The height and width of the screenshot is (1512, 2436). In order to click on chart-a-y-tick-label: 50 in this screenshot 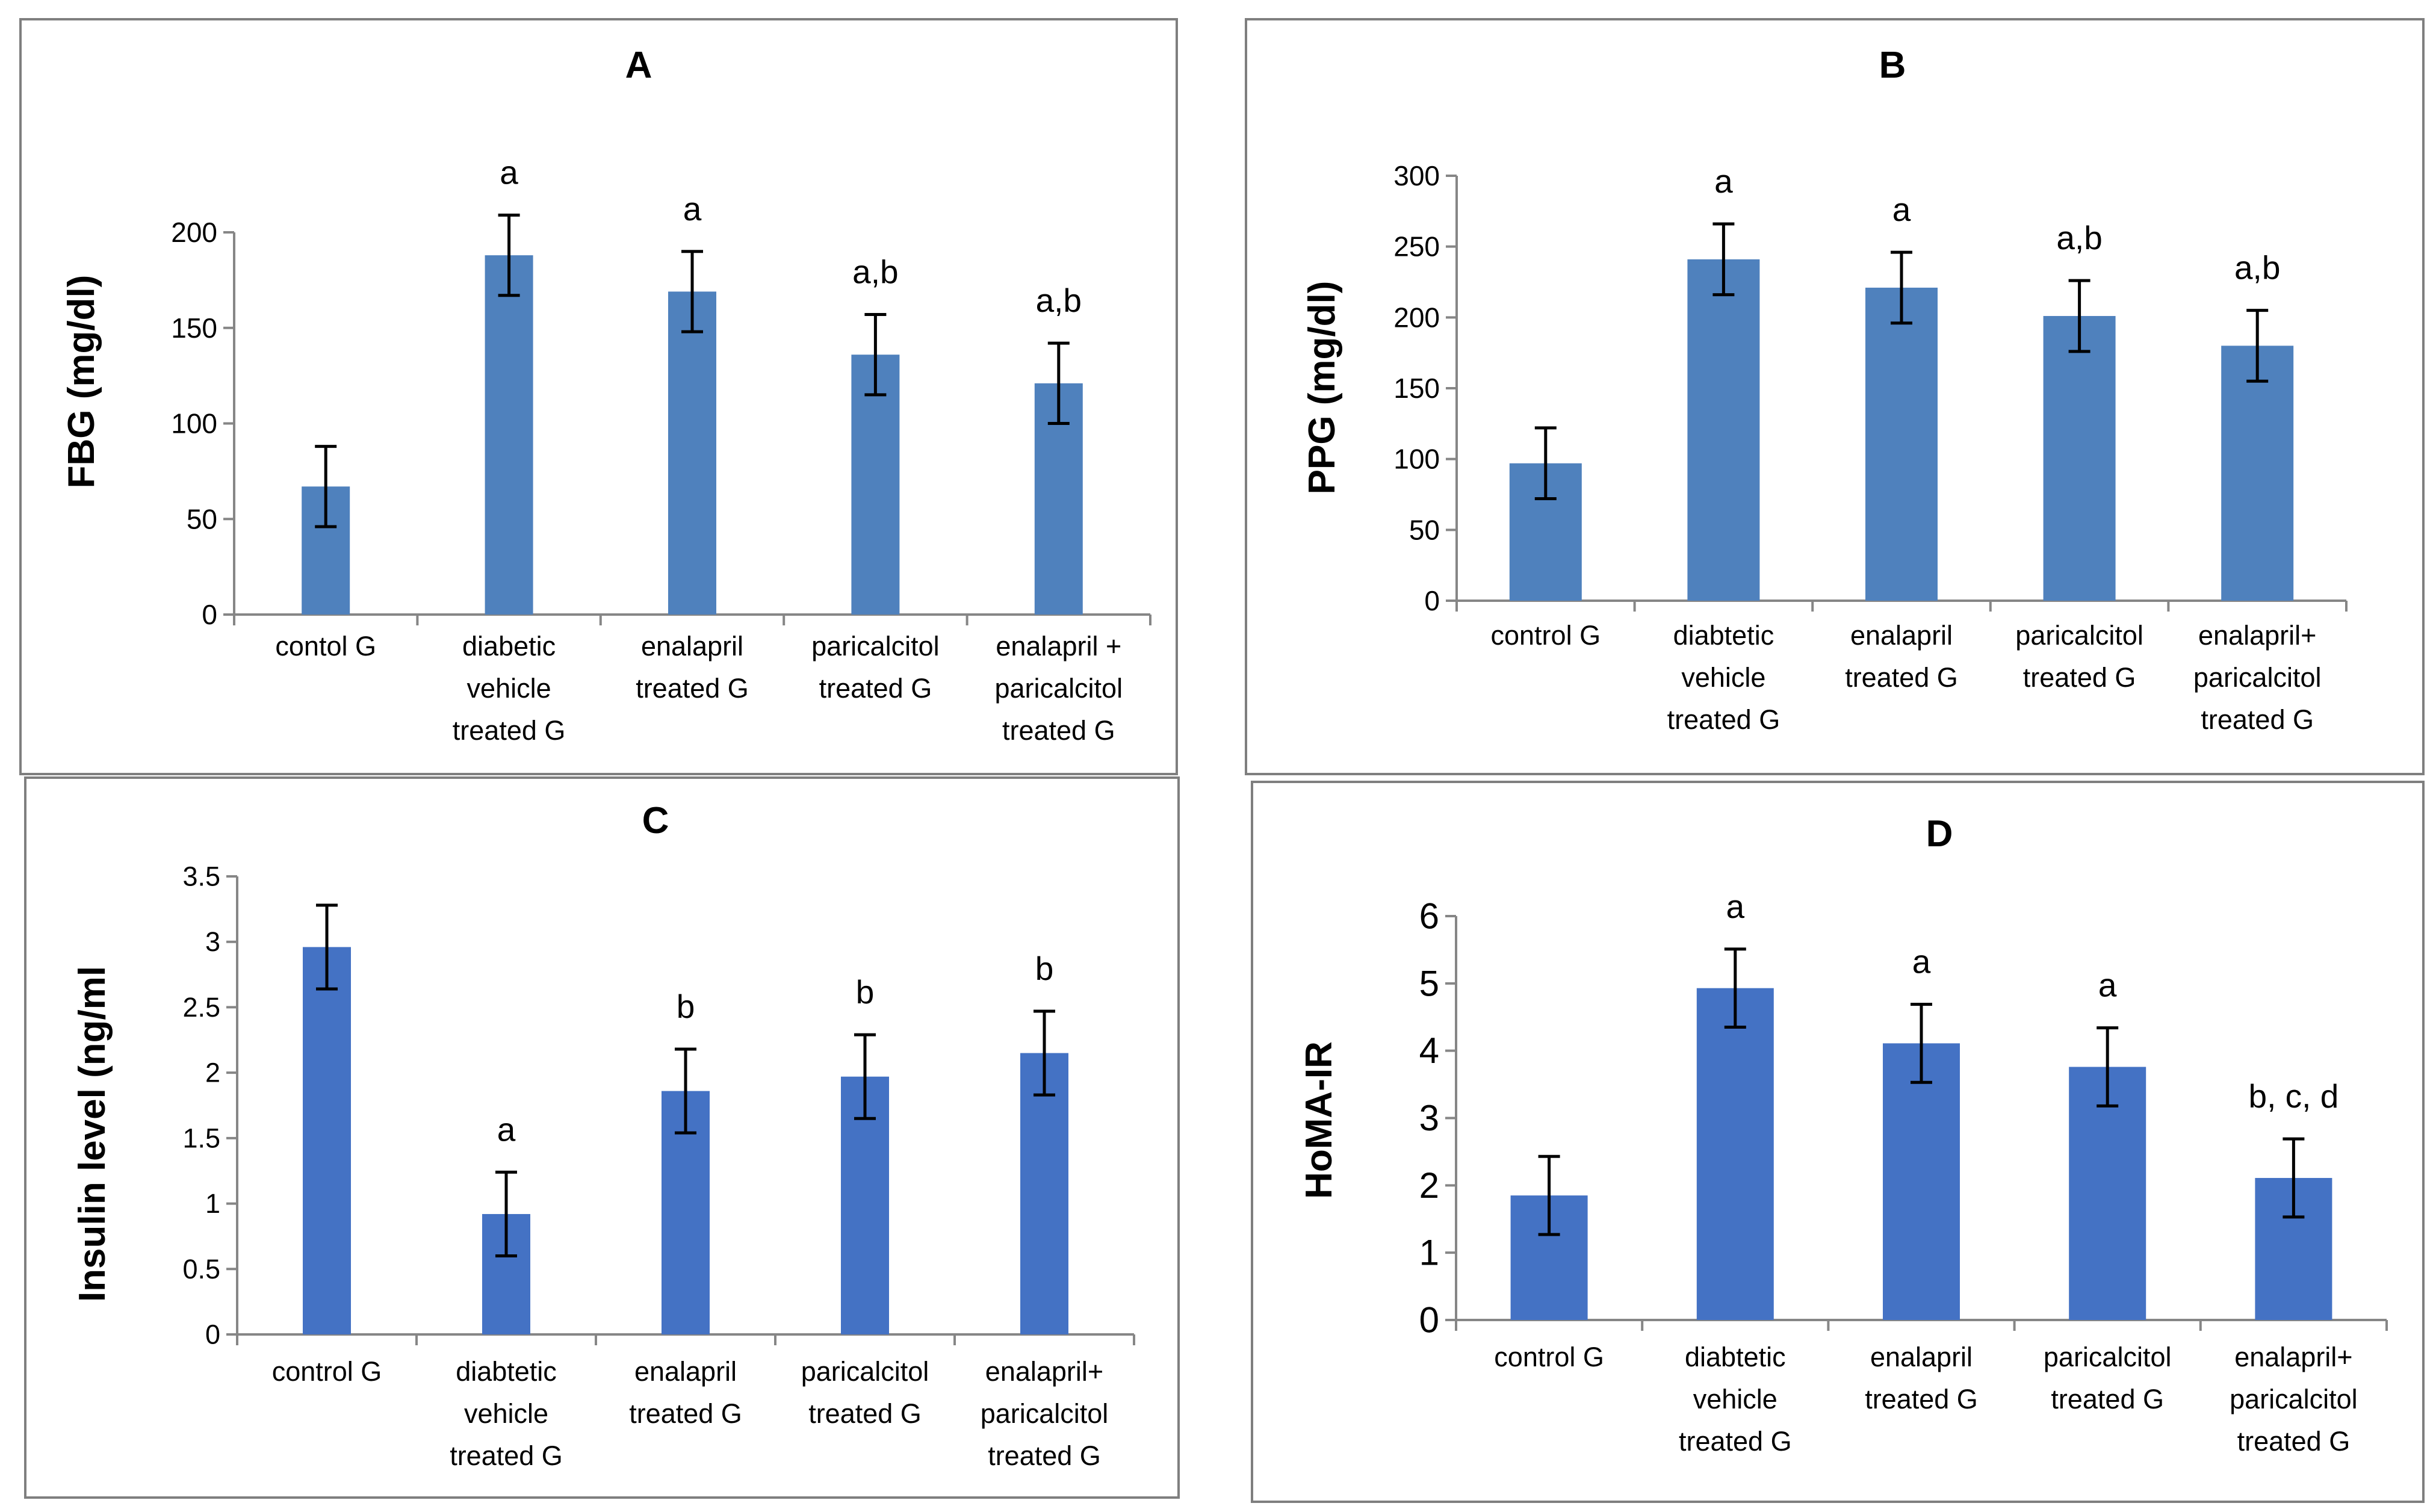, I will do `click(202, 518)`.